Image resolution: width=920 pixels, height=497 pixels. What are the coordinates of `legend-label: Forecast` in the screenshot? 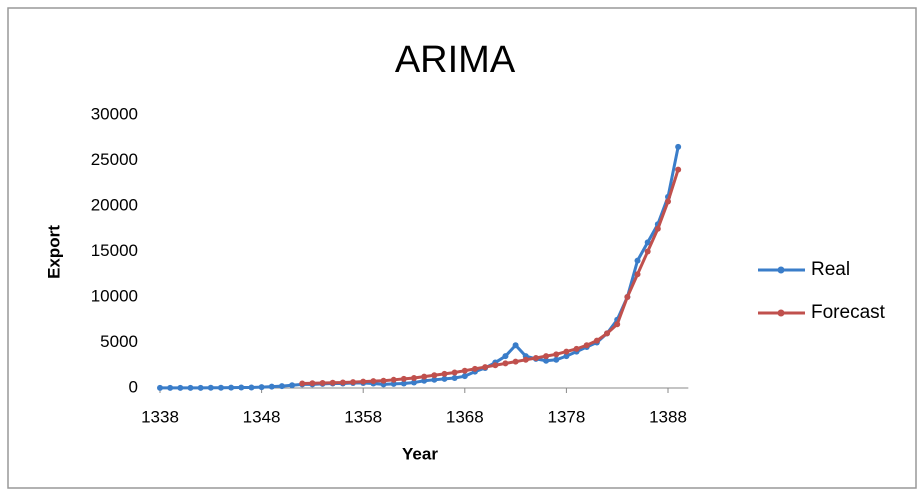 It's located at (848, 312).